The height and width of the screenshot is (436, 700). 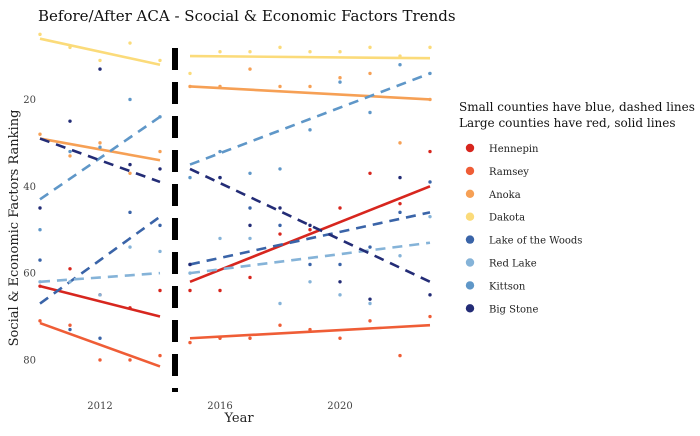 What do you see at coordinates (514, 149) in the screenshot?
I see `legend-label: Hennepin` at bounding box center [514, 149].